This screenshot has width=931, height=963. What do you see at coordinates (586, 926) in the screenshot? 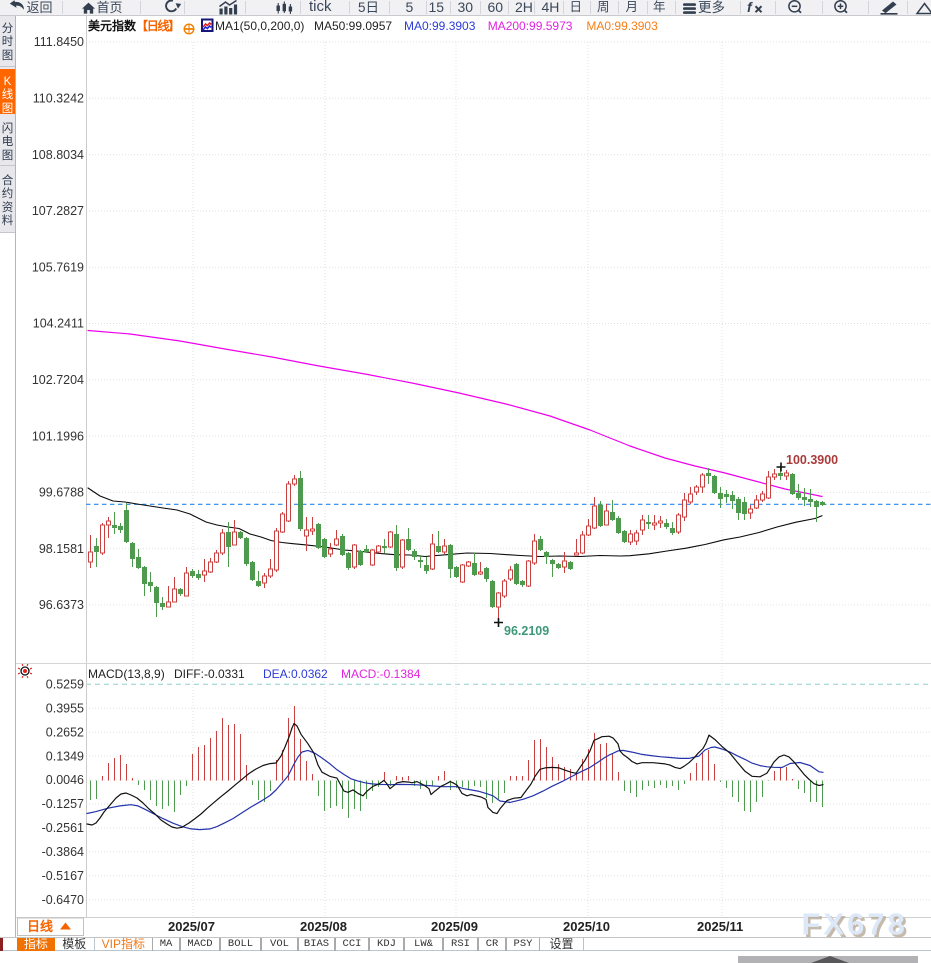
I see `svg-text: 2025/10` at bounding box center [586, 926].